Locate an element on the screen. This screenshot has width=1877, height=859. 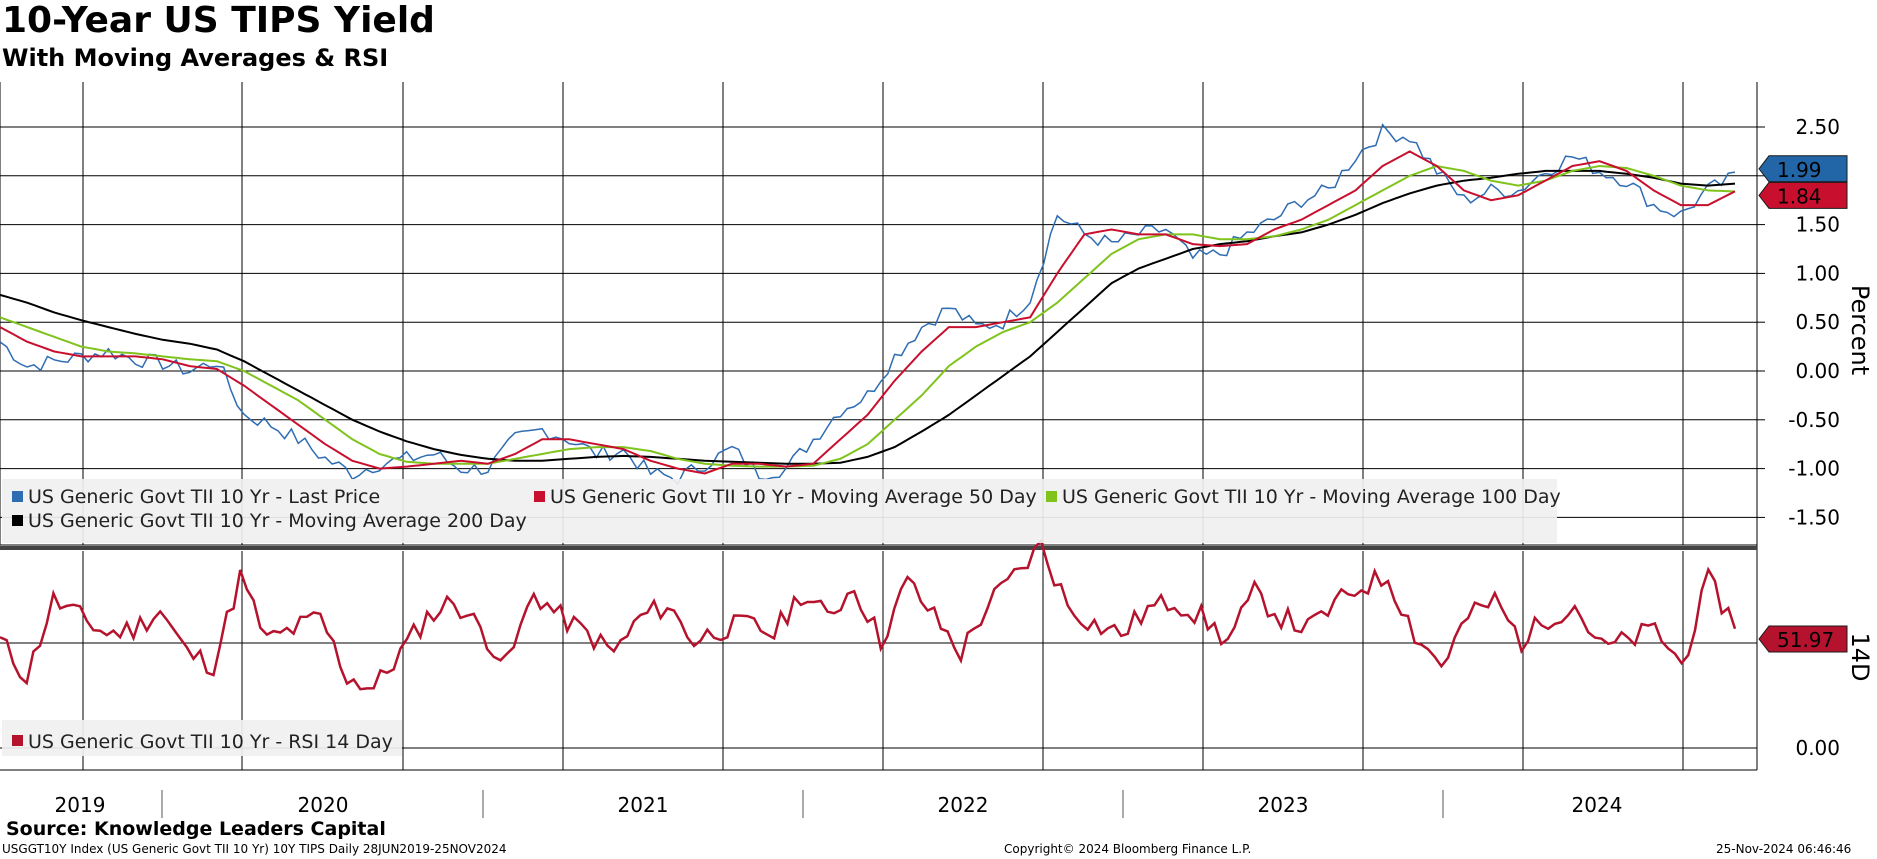
tag-price-shape is located at coordinates (1803, 169).